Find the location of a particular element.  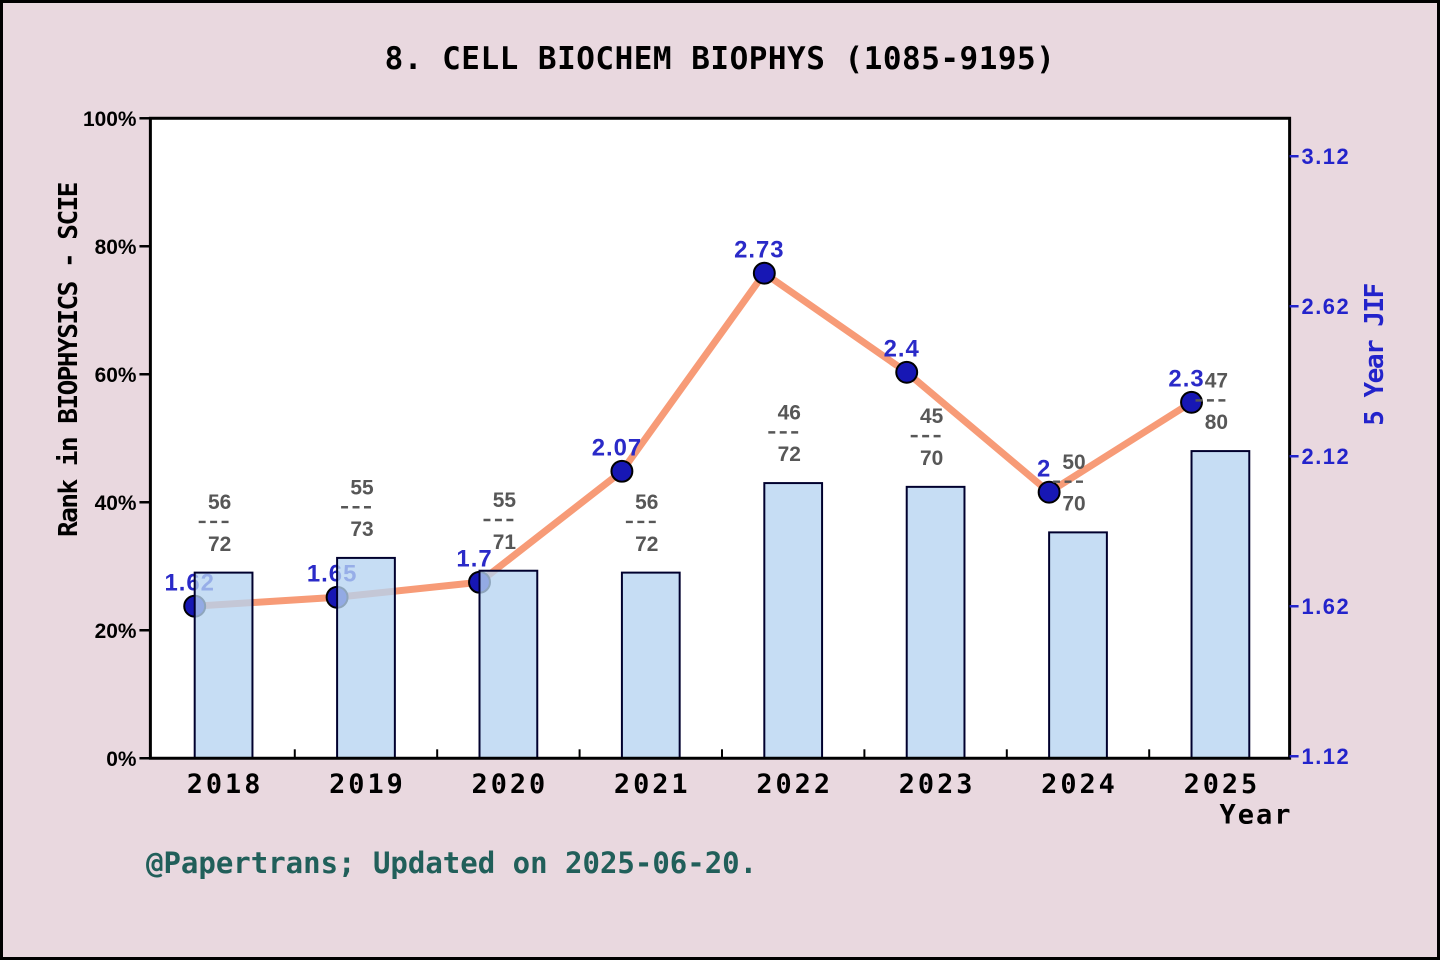

bar-2021 is located at coordinates (650, 665).